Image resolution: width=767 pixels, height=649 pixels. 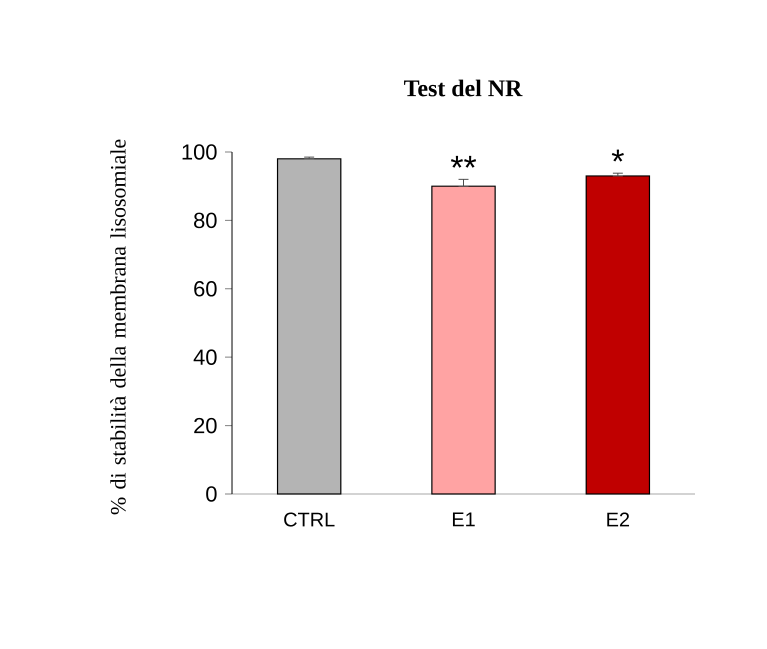 What do you see at coordinates (205, 357) in the screenshot?
I see `y-tick-label: 40` at bounding box center [205, 357].